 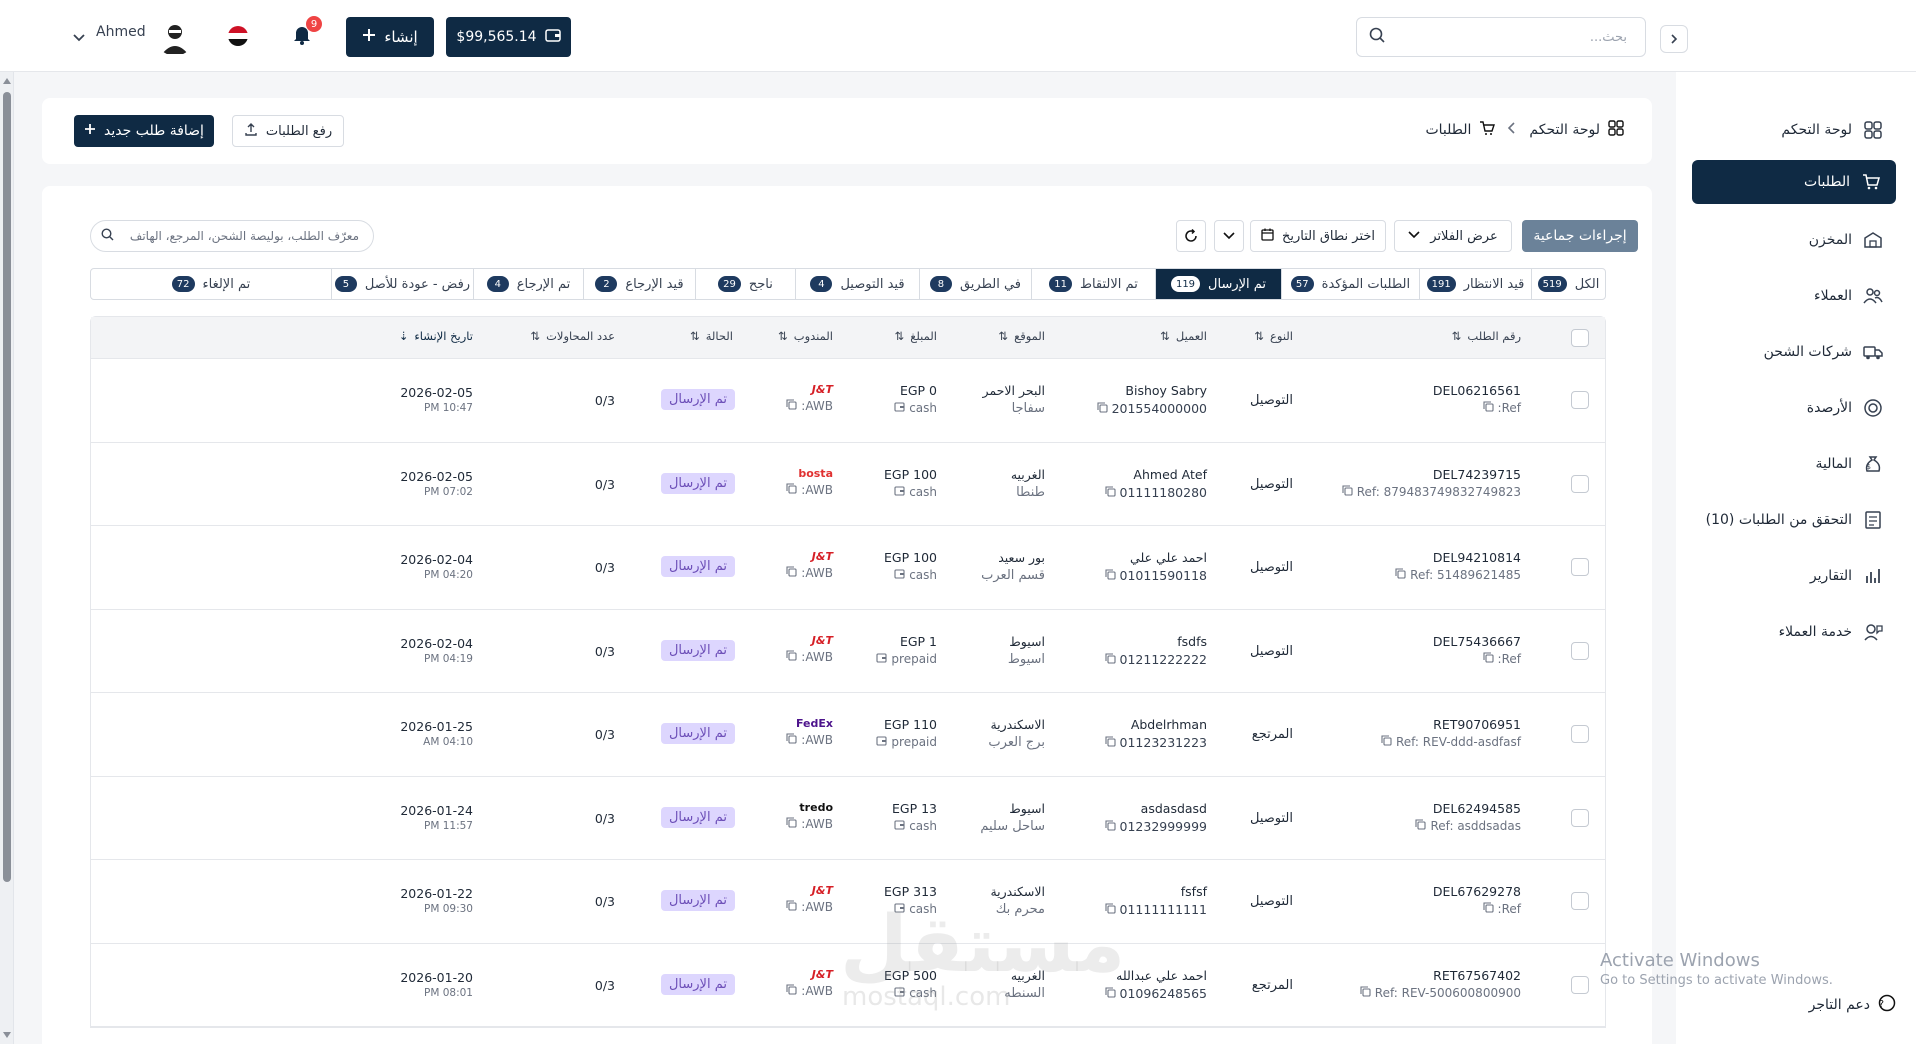 I want to click on column-type: النوع ⇅, so click(x=1273, y=336).